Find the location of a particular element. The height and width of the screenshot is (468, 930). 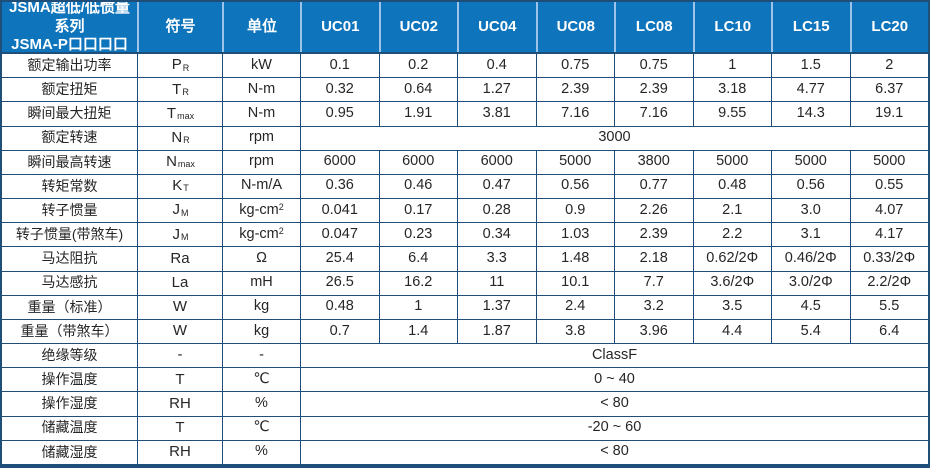

value-cell: 0.047 is located at coordinates (339, 235).